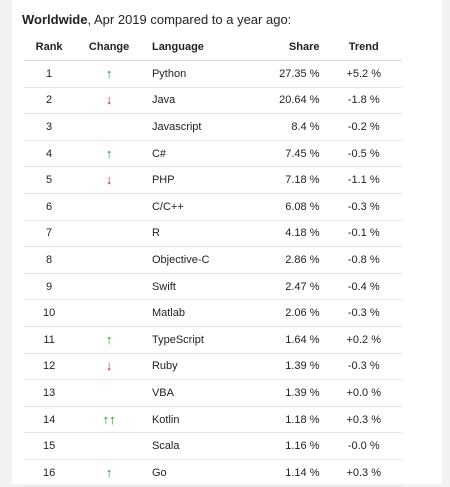 The height and width of the screenshot is (487, 450). What do you see at coordinates (49, 367) in the screenshot?
I see `rank-cell: 12` at bounding box center [49, 367].